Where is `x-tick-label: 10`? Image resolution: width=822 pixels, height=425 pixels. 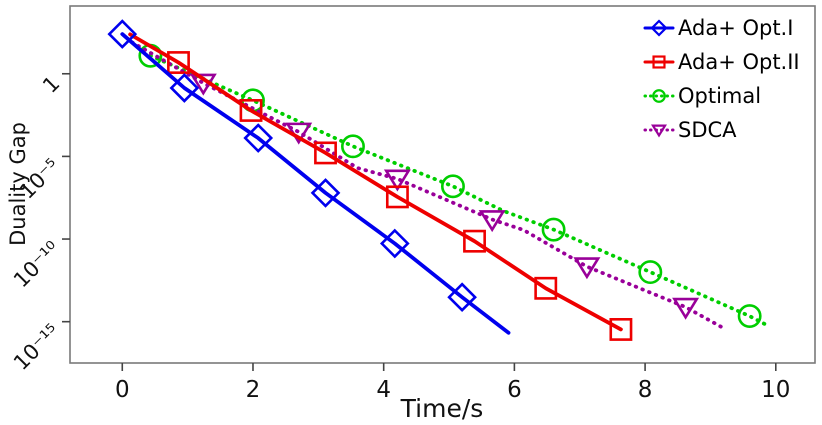
x-tick-label: 10 is located at coordinates (775, 390).